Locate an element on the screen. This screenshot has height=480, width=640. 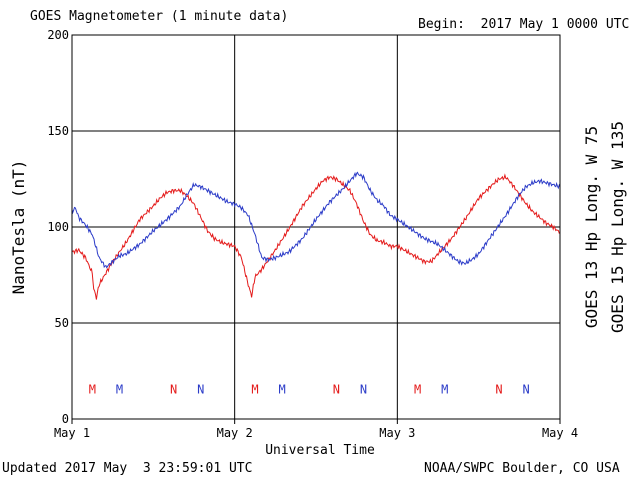
x-tick-label: May 1 is located at coordinates (72, 433).